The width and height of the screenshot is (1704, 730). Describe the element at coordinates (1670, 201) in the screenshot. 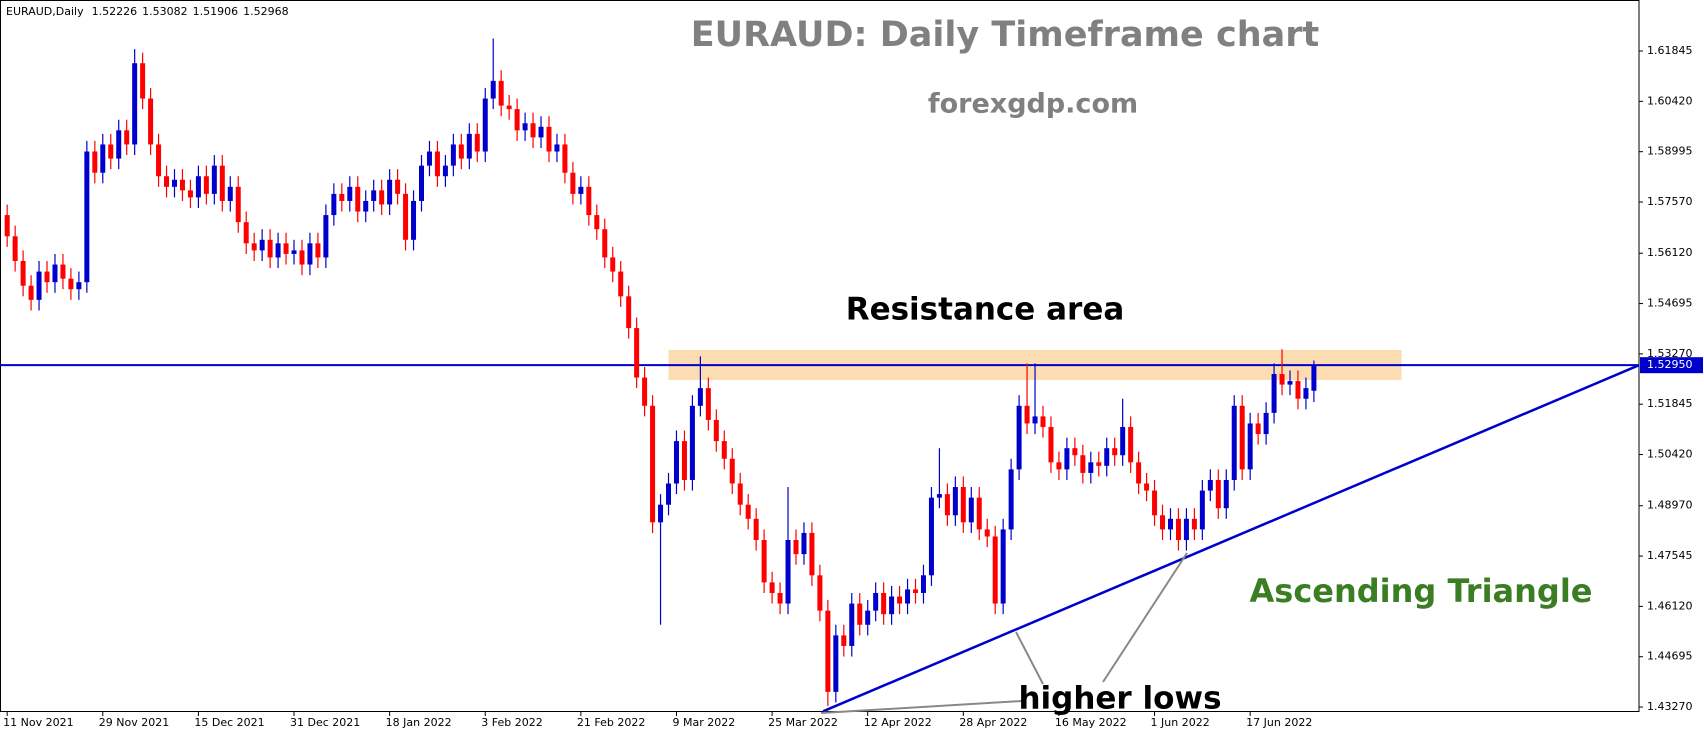

I see `y-tick-label: 1.57570` at that location.